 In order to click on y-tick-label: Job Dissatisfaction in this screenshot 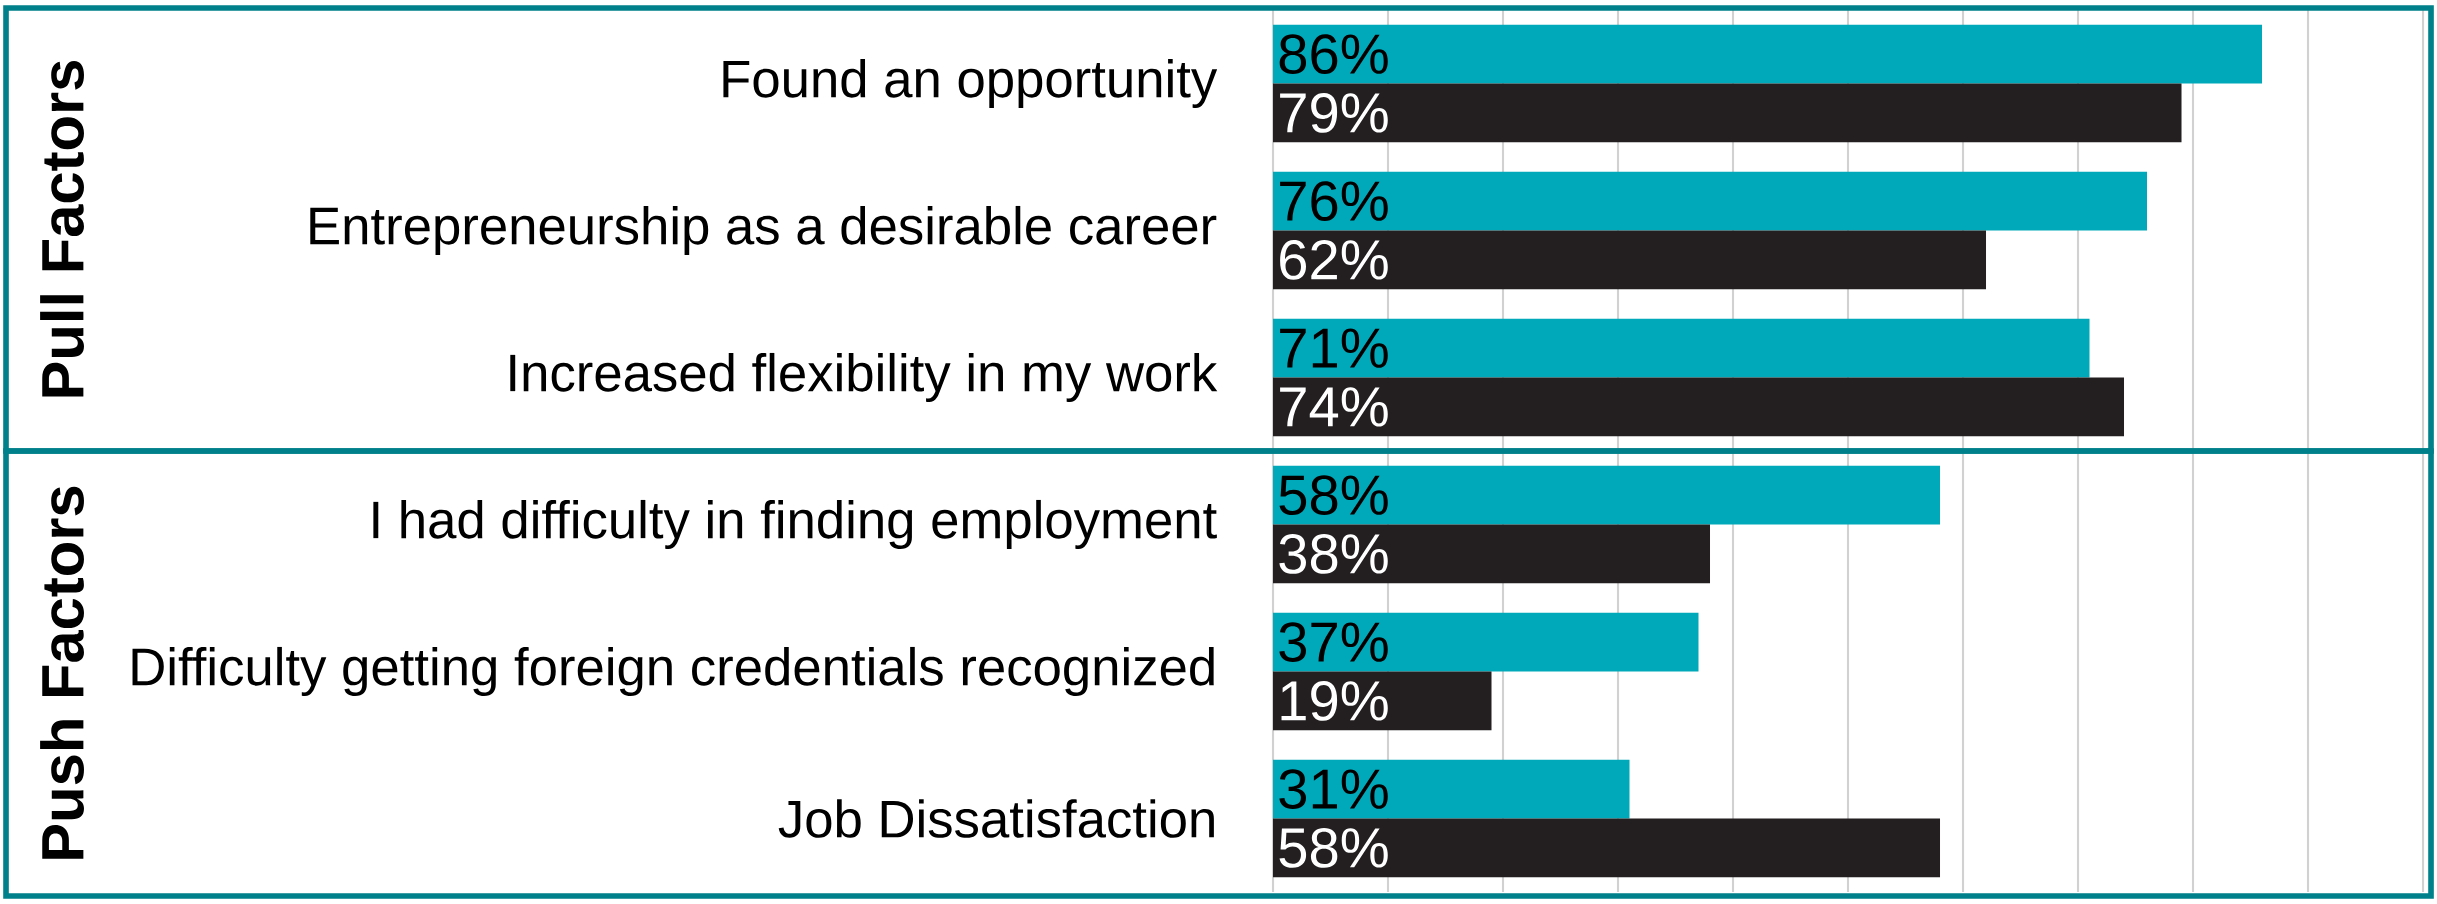, I will do `click(996, 818)`.